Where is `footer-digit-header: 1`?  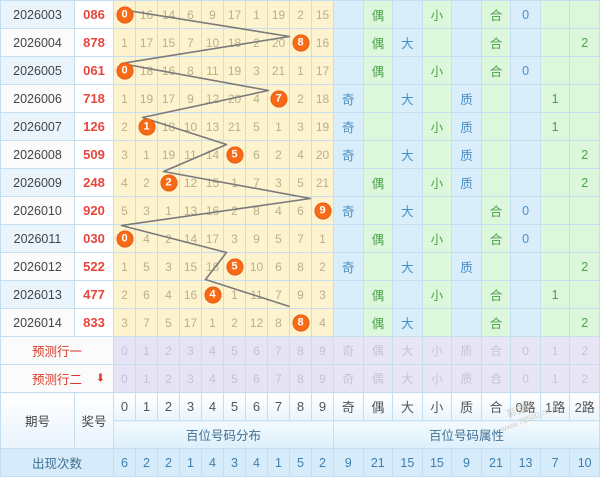
footer-digit-header: 1 is located at coordinates (146, 406).